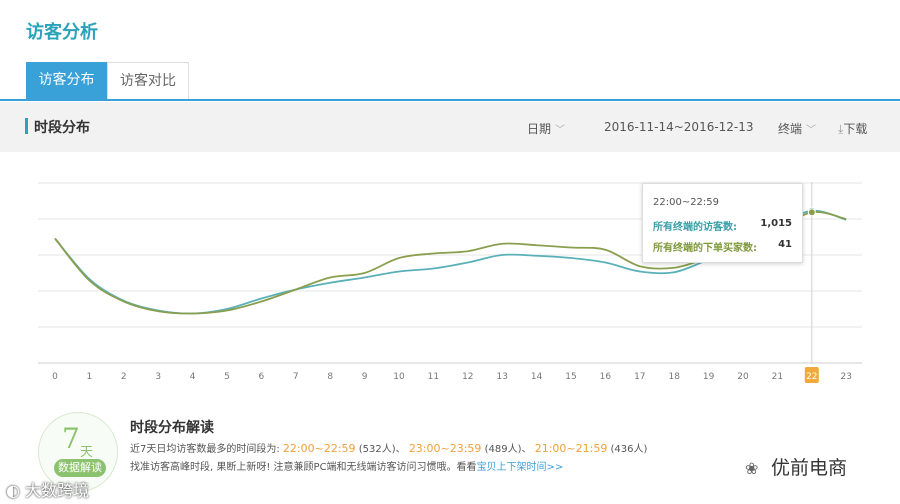 This screenshot has width=900, height=504. Describe the element at coordinates (639, 377) in the screenshot. I see `x-tick-label: 17` at that location.